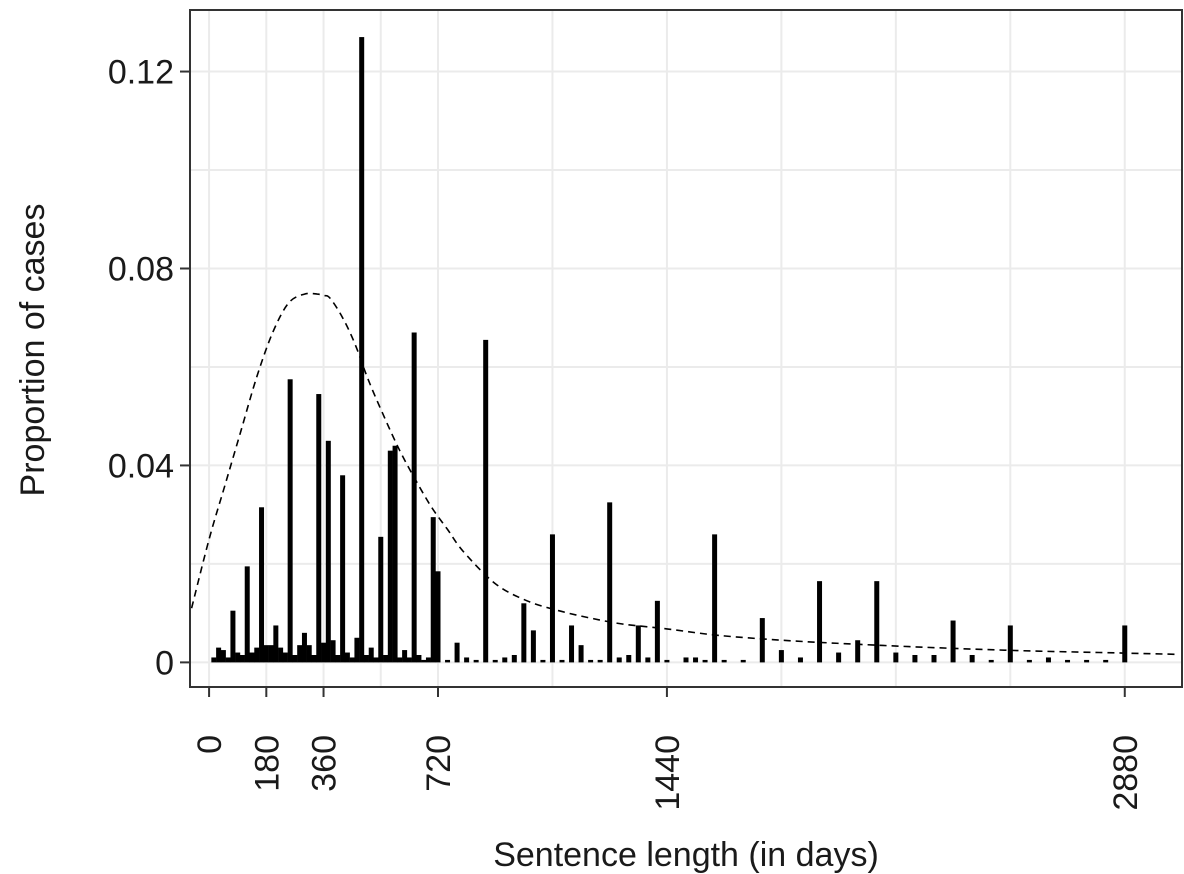 This screenshot has width=1184, height=874. Describe the element at coordinates (33, 350) in the screenshot. I see `y-axis-title: Proportion of cases` at that location.